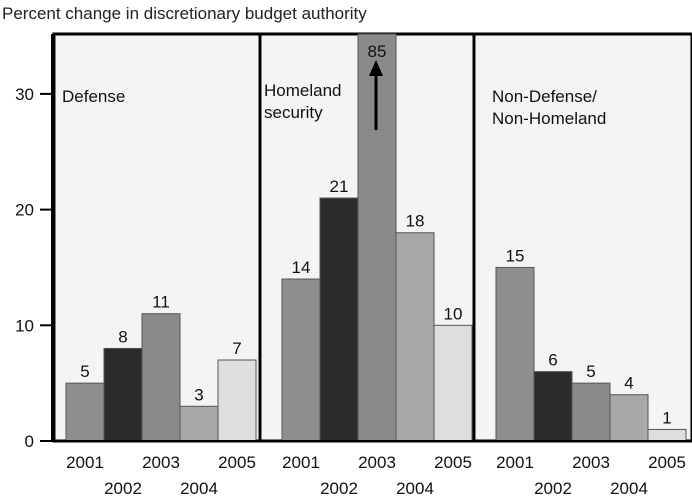  I want to click on panel-label-nondefense: Non-Defense/, so click(544, 96).